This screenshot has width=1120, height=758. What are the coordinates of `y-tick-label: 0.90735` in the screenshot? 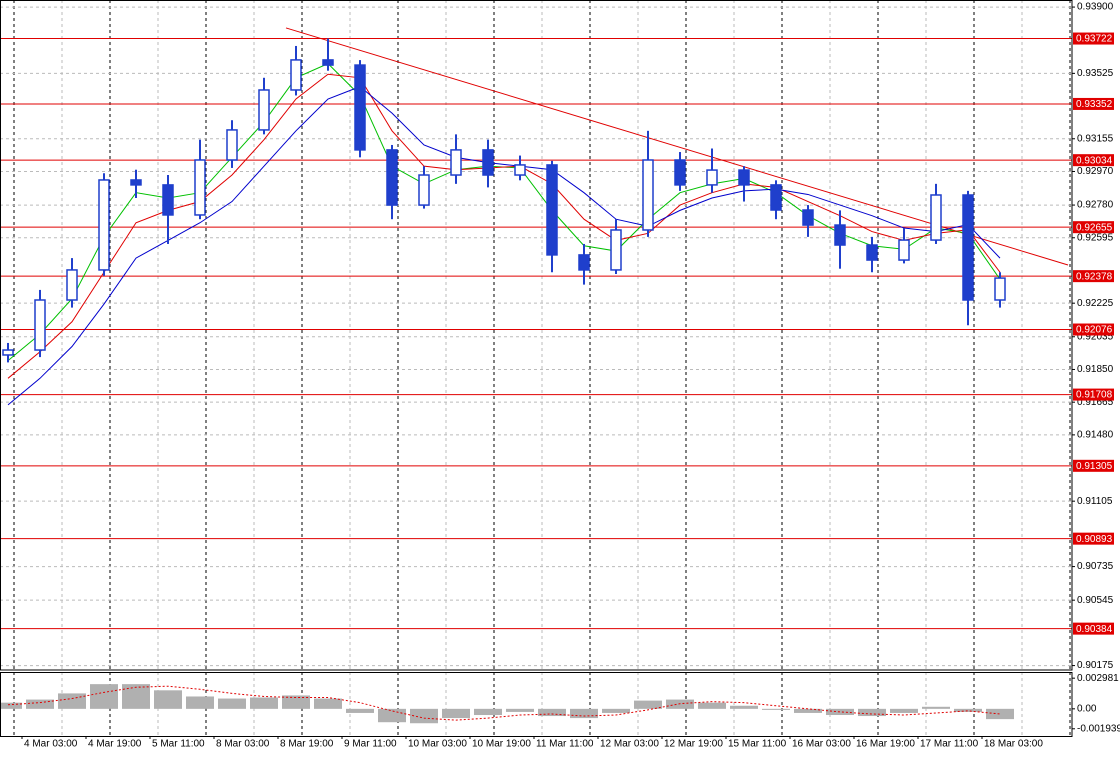 It's located at (1095, 566).